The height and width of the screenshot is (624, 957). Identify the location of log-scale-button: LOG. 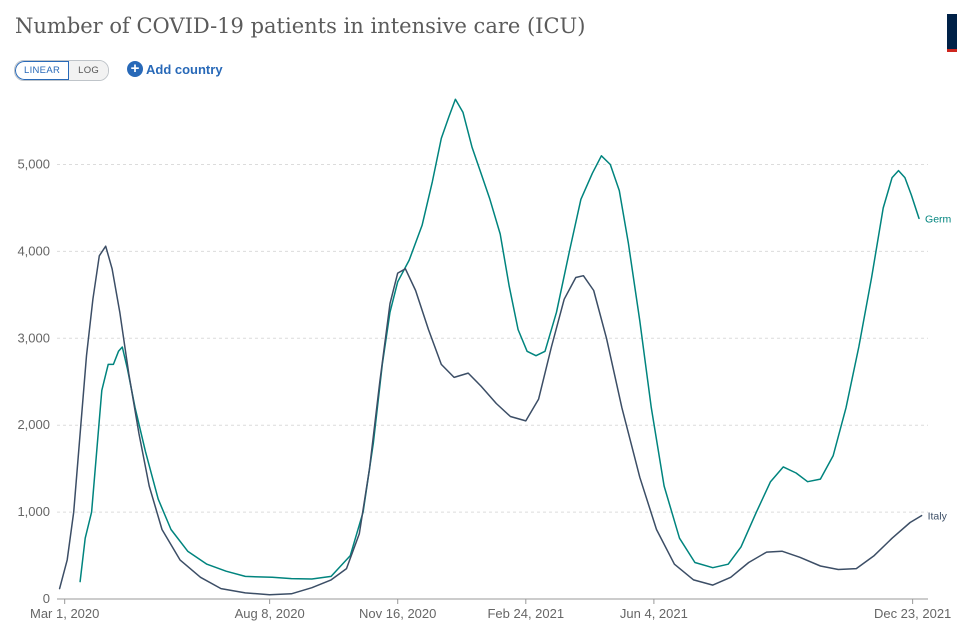
(89, 70).